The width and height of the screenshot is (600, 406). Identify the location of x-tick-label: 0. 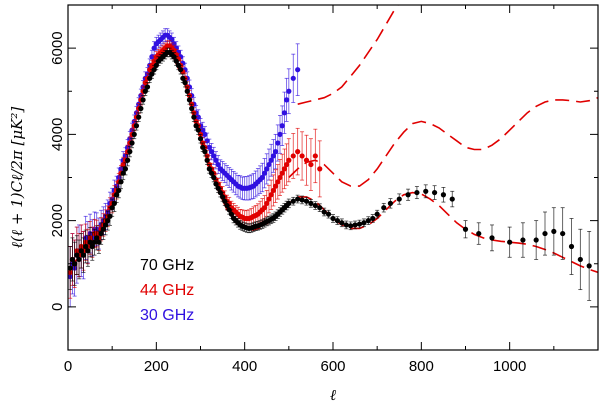
(68, 366).